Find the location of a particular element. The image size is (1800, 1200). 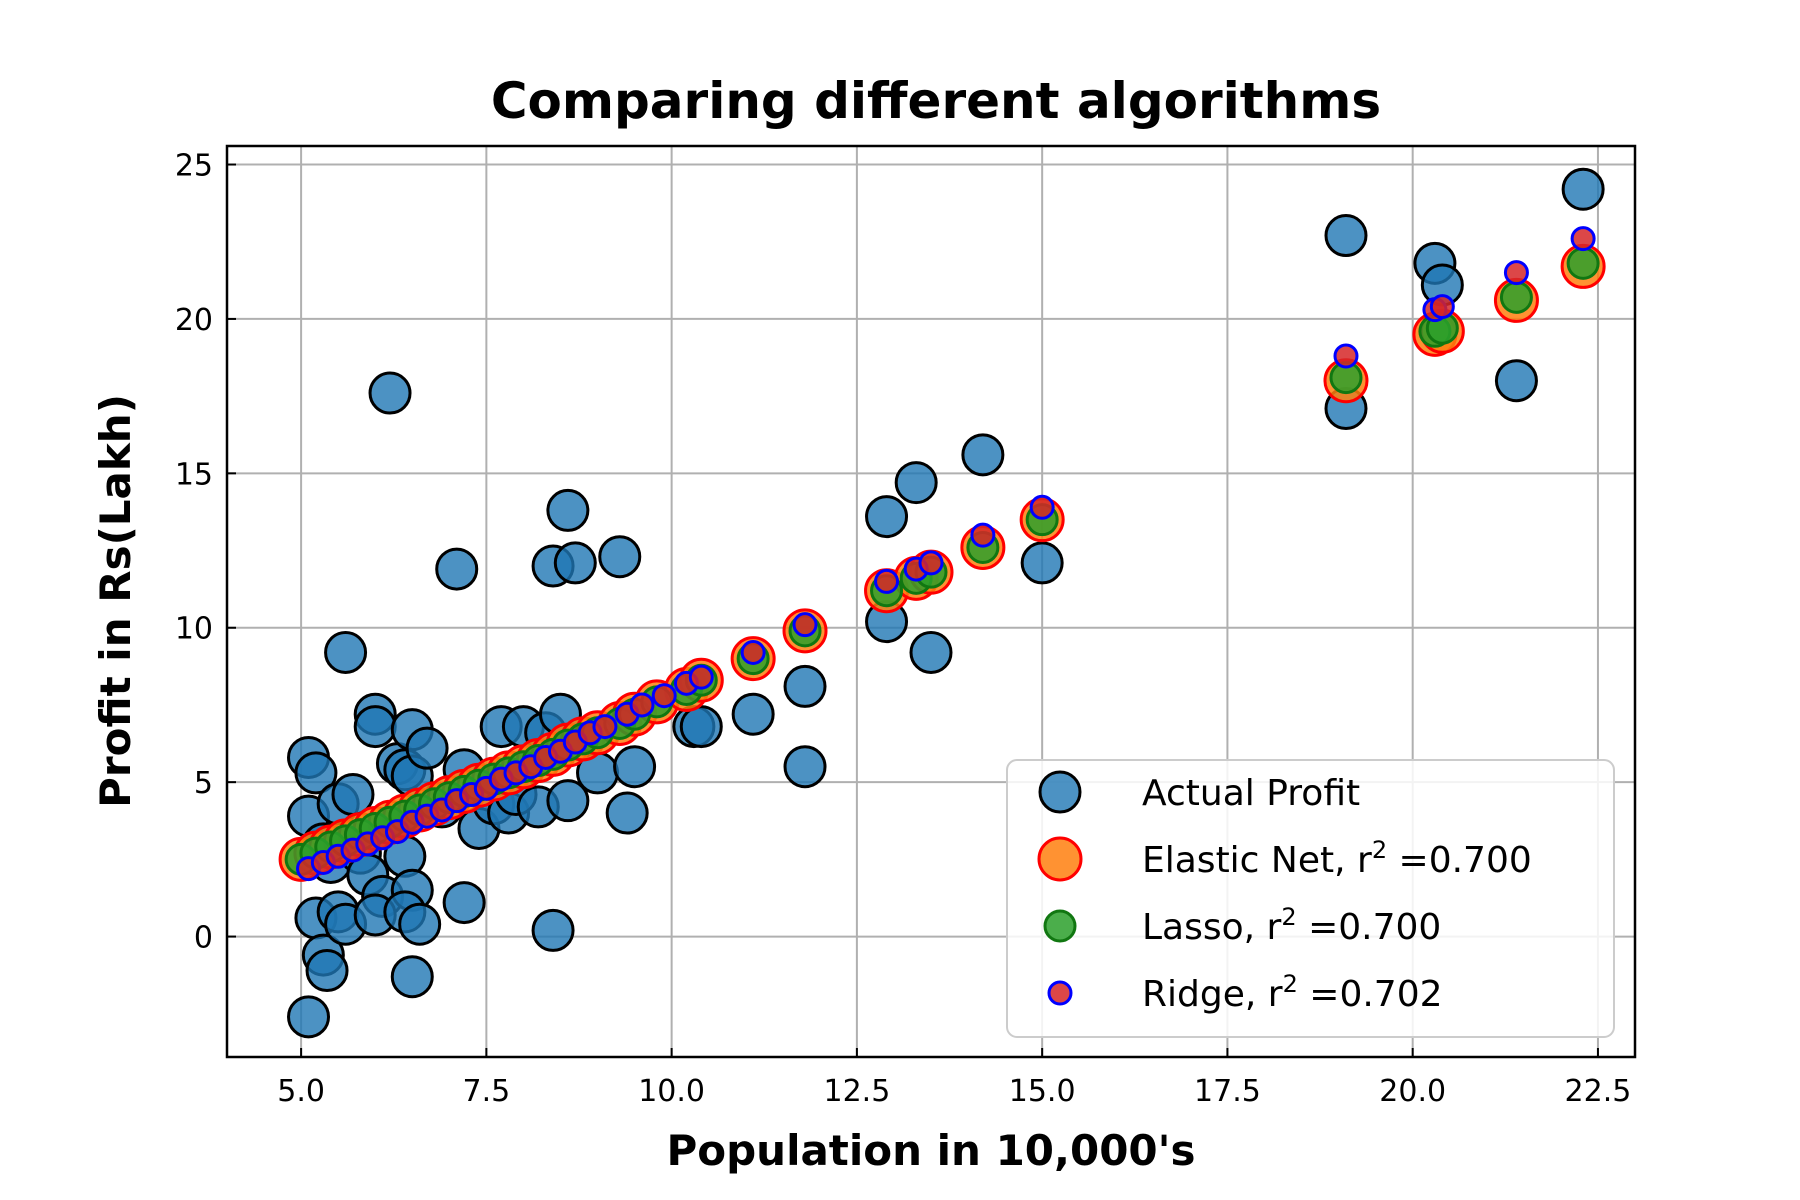

legend-box is located at coordinates (1310, 898).